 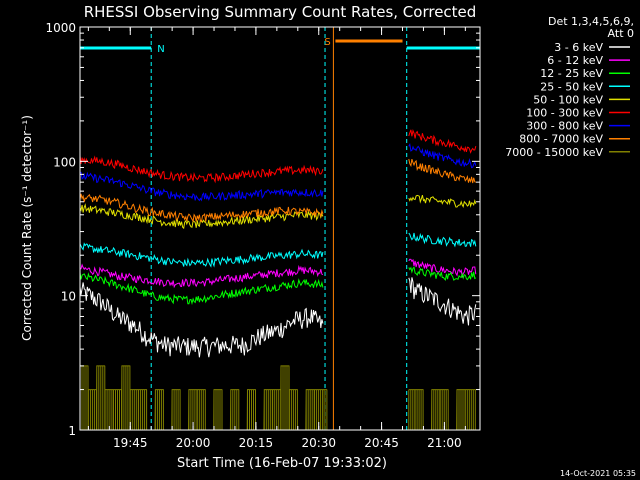 I want to click on x-tick-label-5: 21:00, so click(x=444, y=443).